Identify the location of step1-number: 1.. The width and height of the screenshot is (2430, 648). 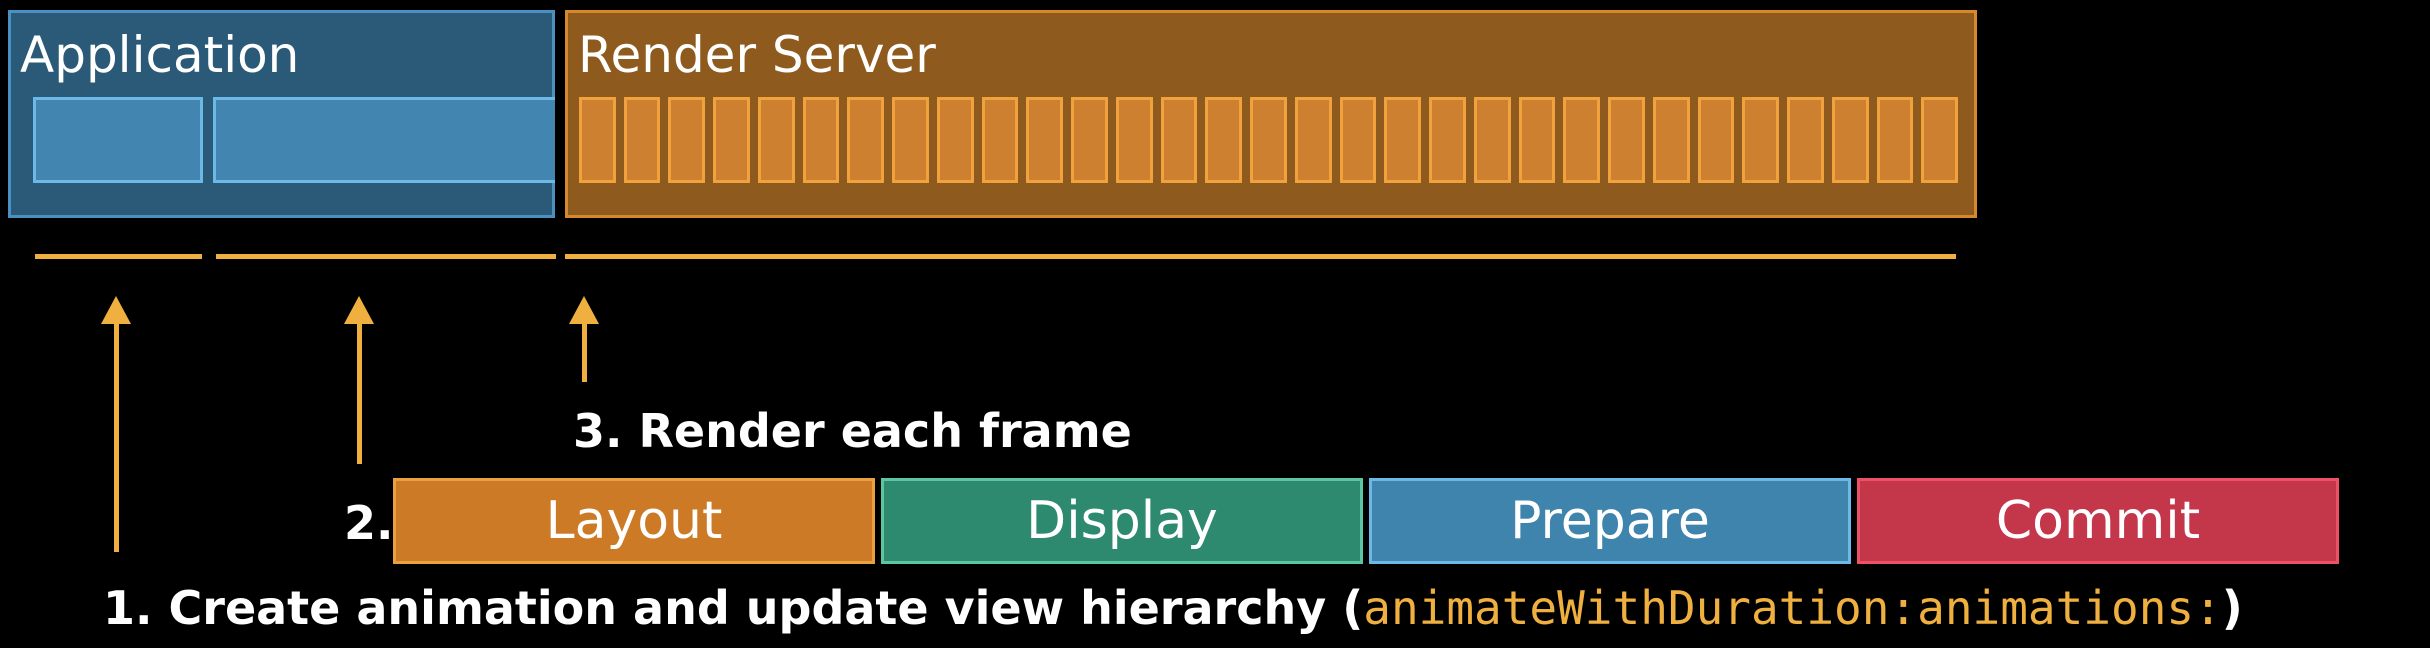
(128, 608).